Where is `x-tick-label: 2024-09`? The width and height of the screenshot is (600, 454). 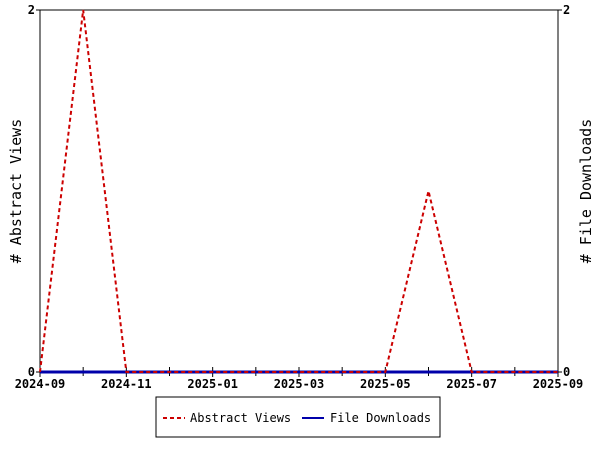 x-tick-label: 2024-09 is located at coordinates (40, 384).